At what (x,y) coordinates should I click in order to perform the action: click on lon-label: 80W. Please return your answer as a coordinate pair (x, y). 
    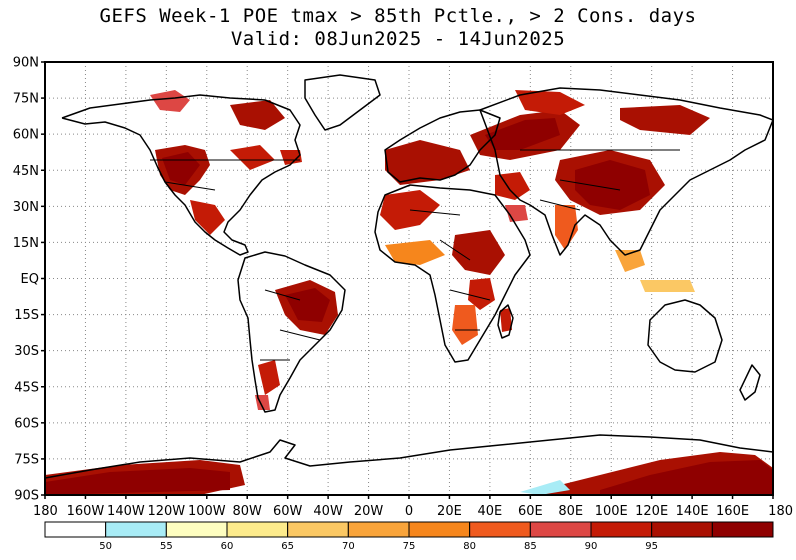
    Looking at the image, I should click on (248, 511).